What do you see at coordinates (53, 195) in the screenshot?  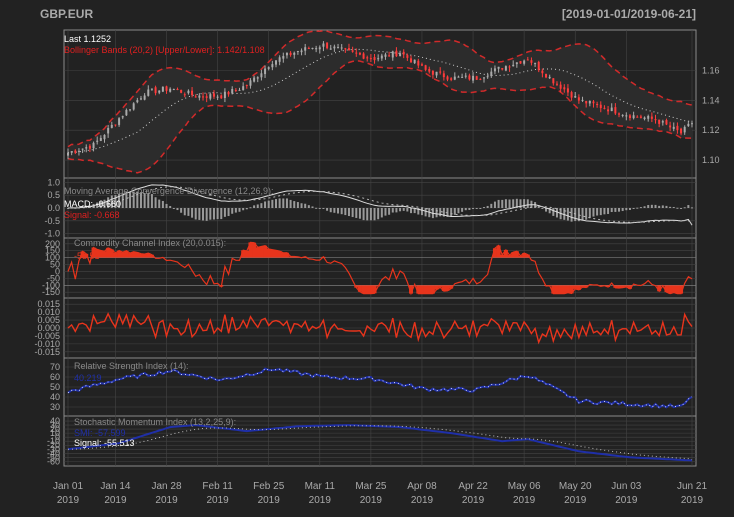 I see `y-tick-label-macd-1: 0.5` at bounding box center [53, 195].